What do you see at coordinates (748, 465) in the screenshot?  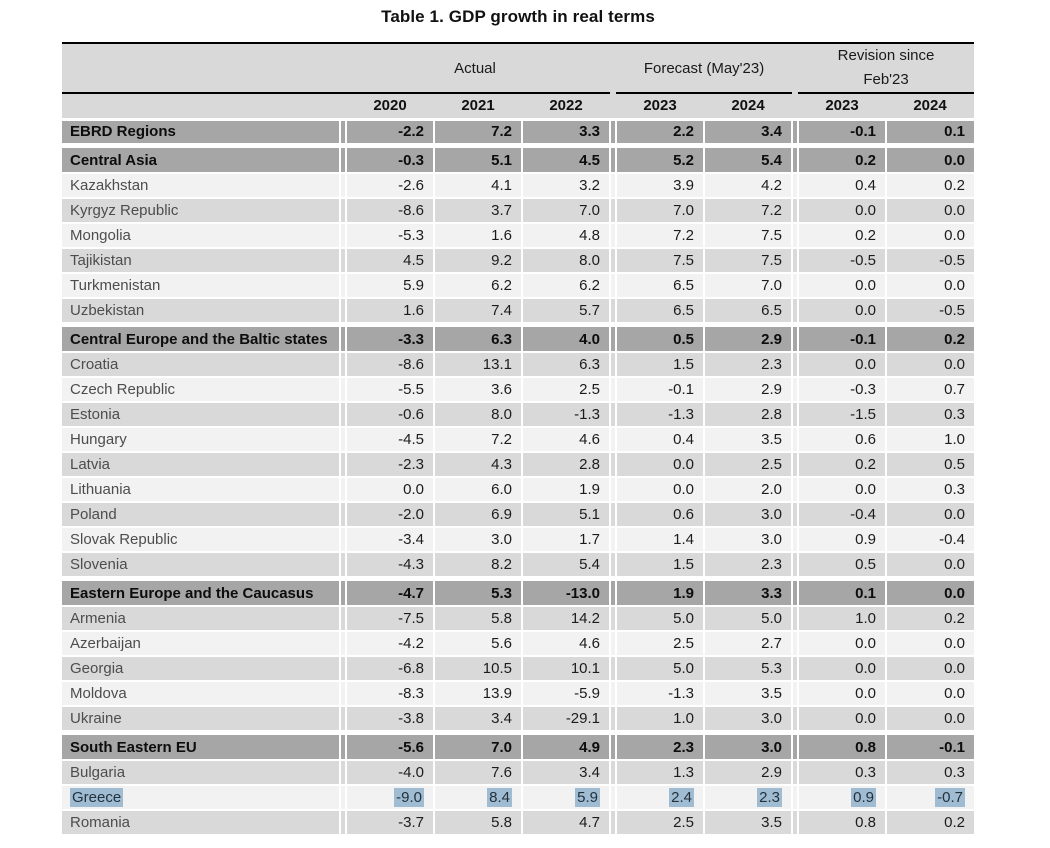 I see `value-cell: 2.5` at bounding box center [748, 465].